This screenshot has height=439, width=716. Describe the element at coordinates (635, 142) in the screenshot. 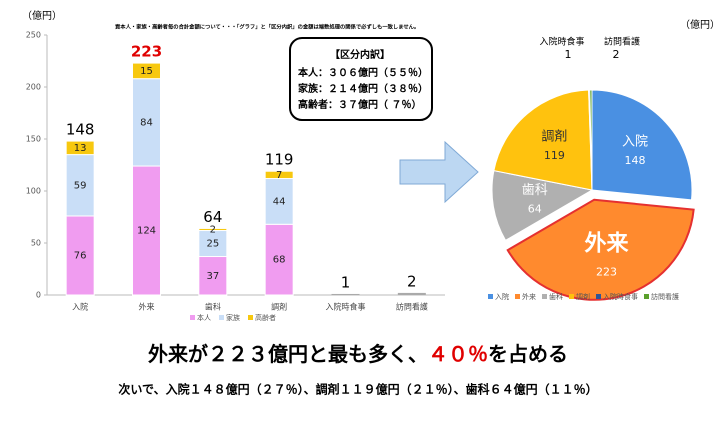

I see `slice-name: 入院` at that location.